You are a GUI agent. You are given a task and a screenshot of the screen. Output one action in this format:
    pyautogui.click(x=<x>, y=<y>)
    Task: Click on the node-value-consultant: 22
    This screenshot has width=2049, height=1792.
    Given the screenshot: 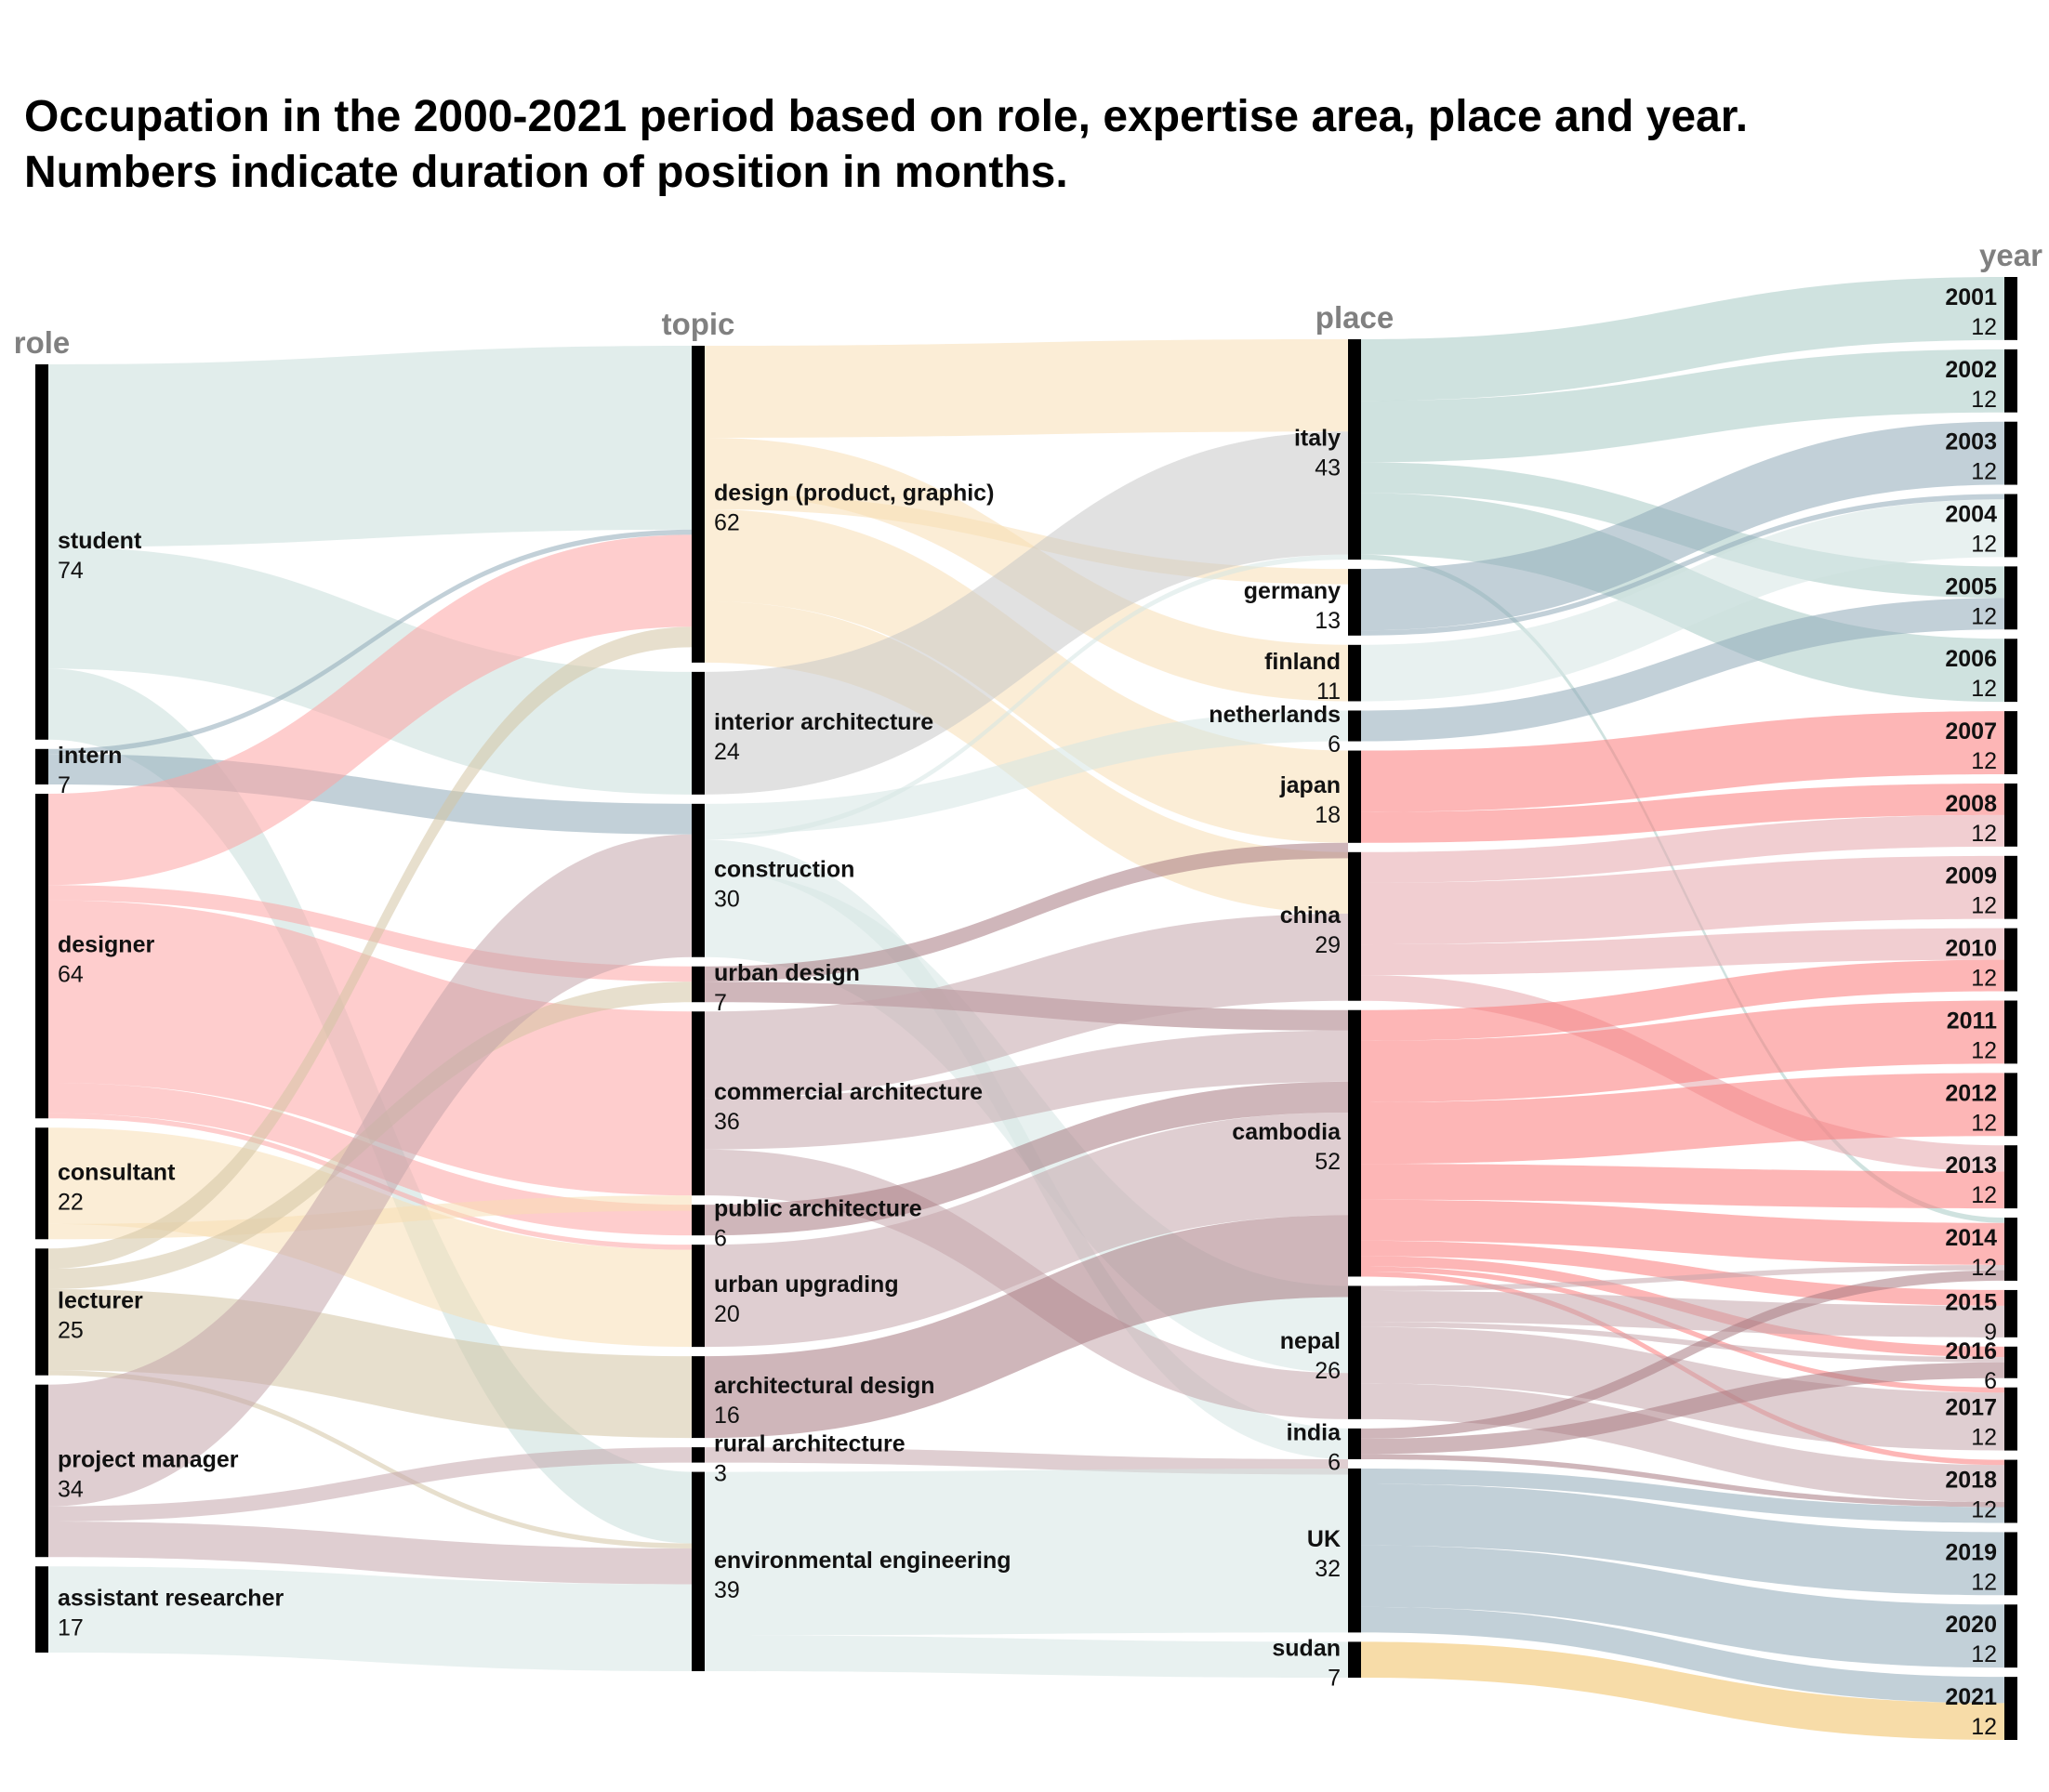 What is the action you would take?
    pyautogui.click(x=71, y=1202)
    